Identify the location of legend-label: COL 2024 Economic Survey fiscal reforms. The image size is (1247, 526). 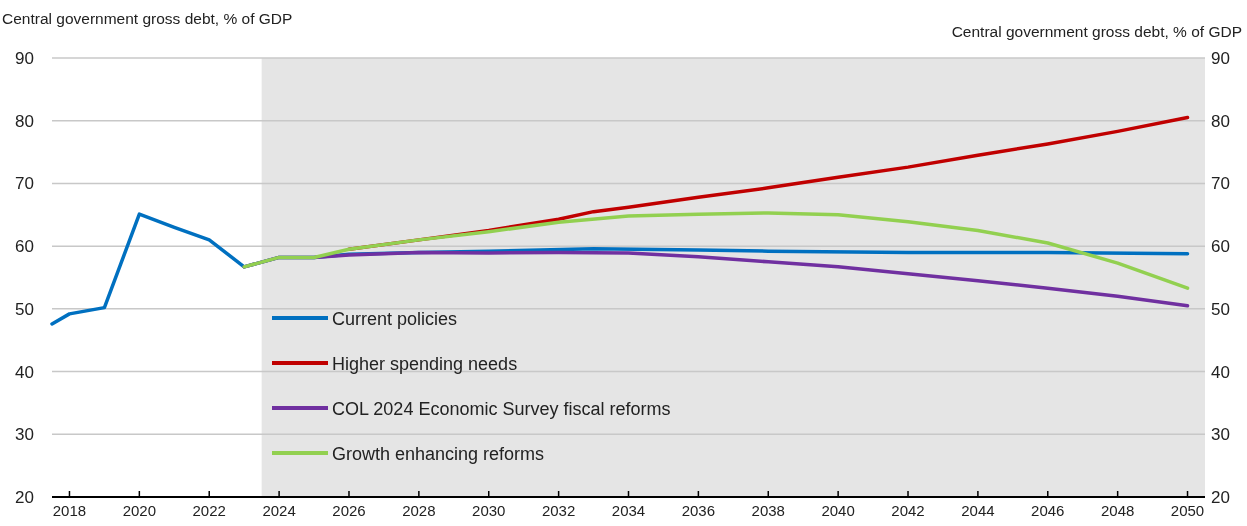
(501, 409).